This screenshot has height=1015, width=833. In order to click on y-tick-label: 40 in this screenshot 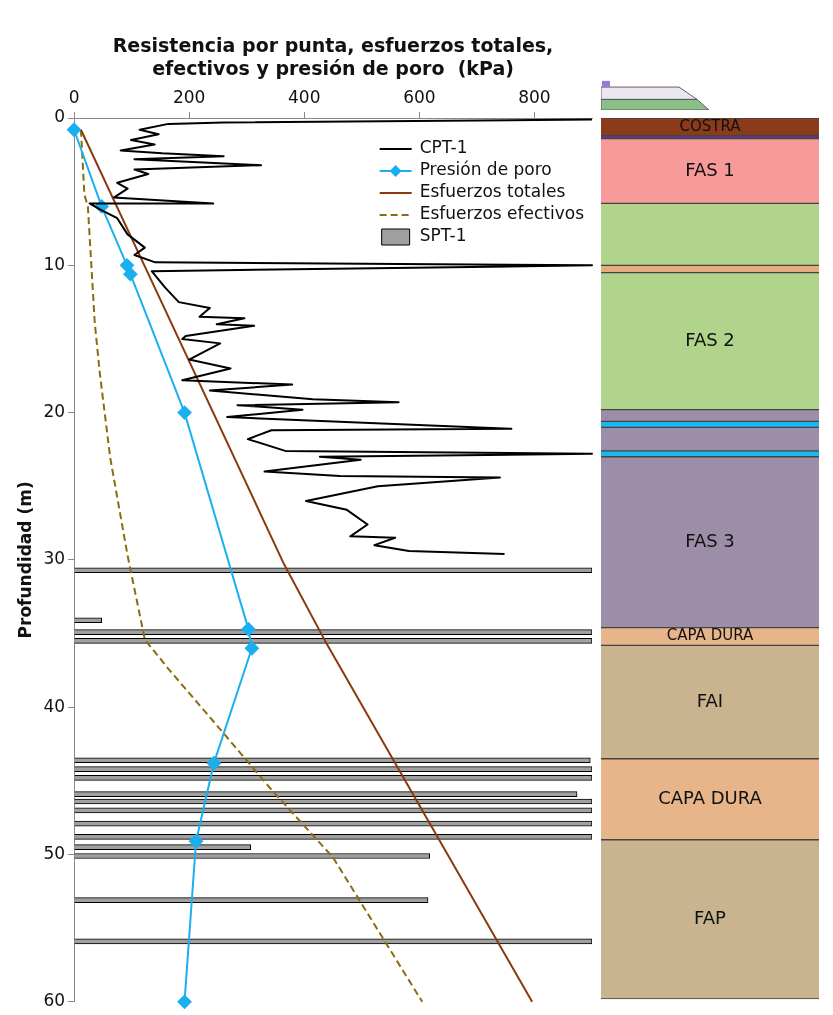, I will do `click(54, 705)`.